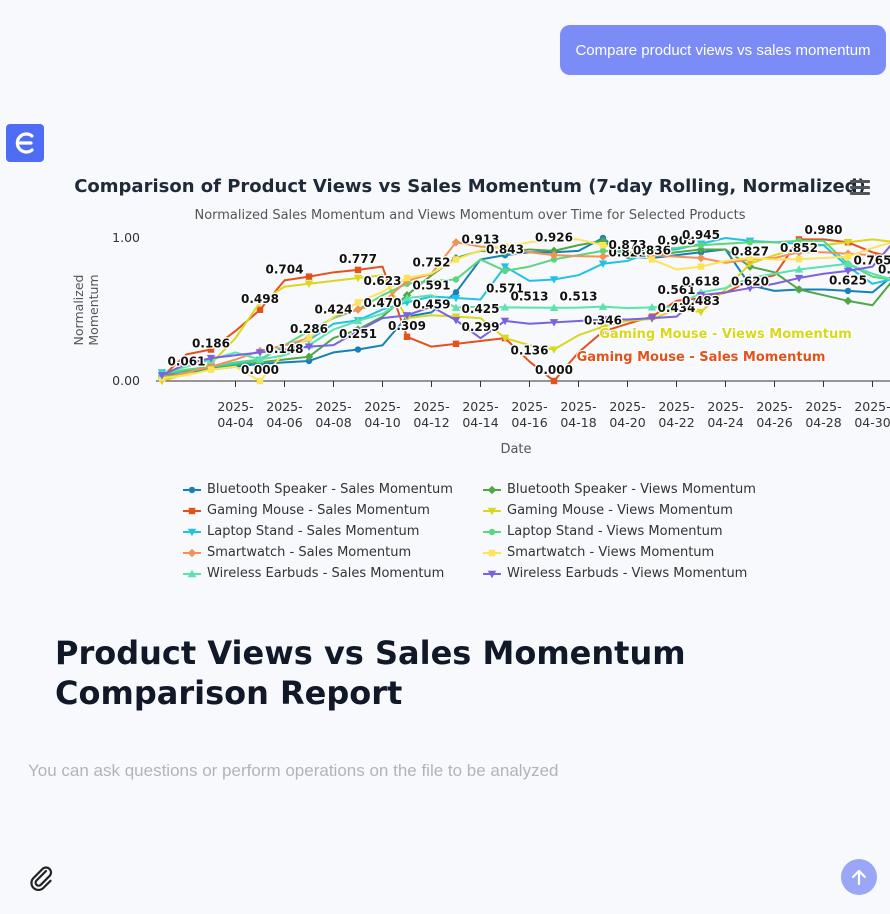 This screenshot has height=914, width=890. What do you see at coordinates (579, 297) in the screenshot?
I see `data-label: 0.513` at bounding box center [579, 297].